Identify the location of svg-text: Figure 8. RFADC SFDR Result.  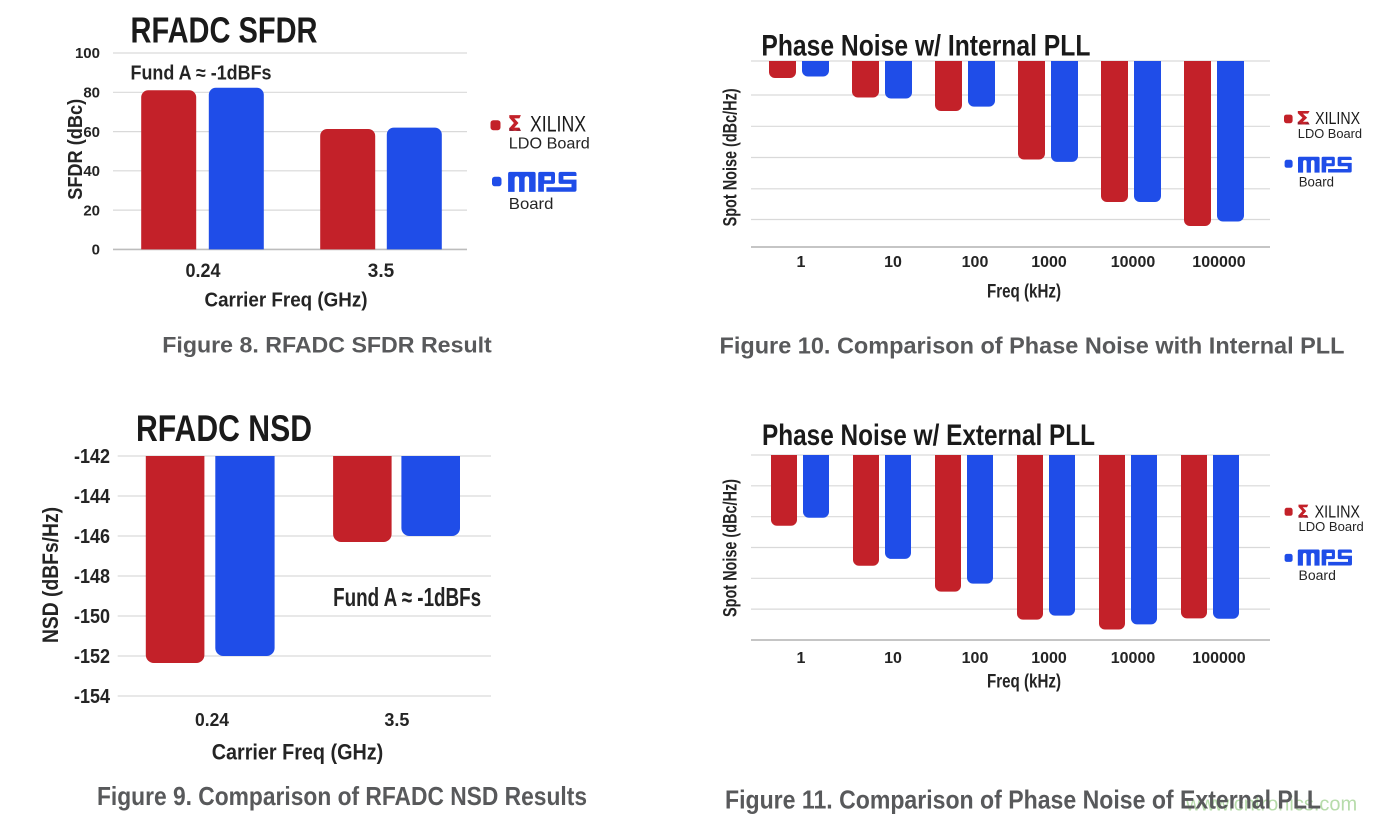
(327, 345).